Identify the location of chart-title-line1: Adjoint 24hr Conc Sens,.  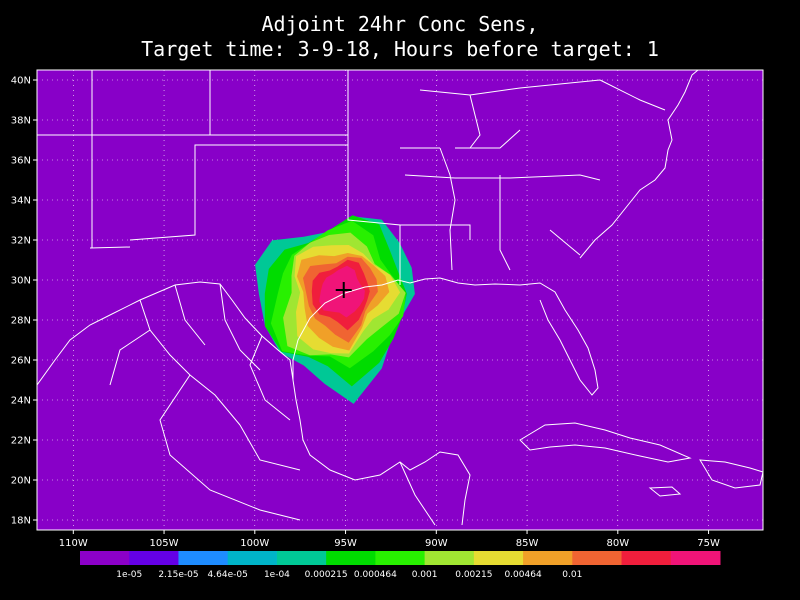
(400, 24).